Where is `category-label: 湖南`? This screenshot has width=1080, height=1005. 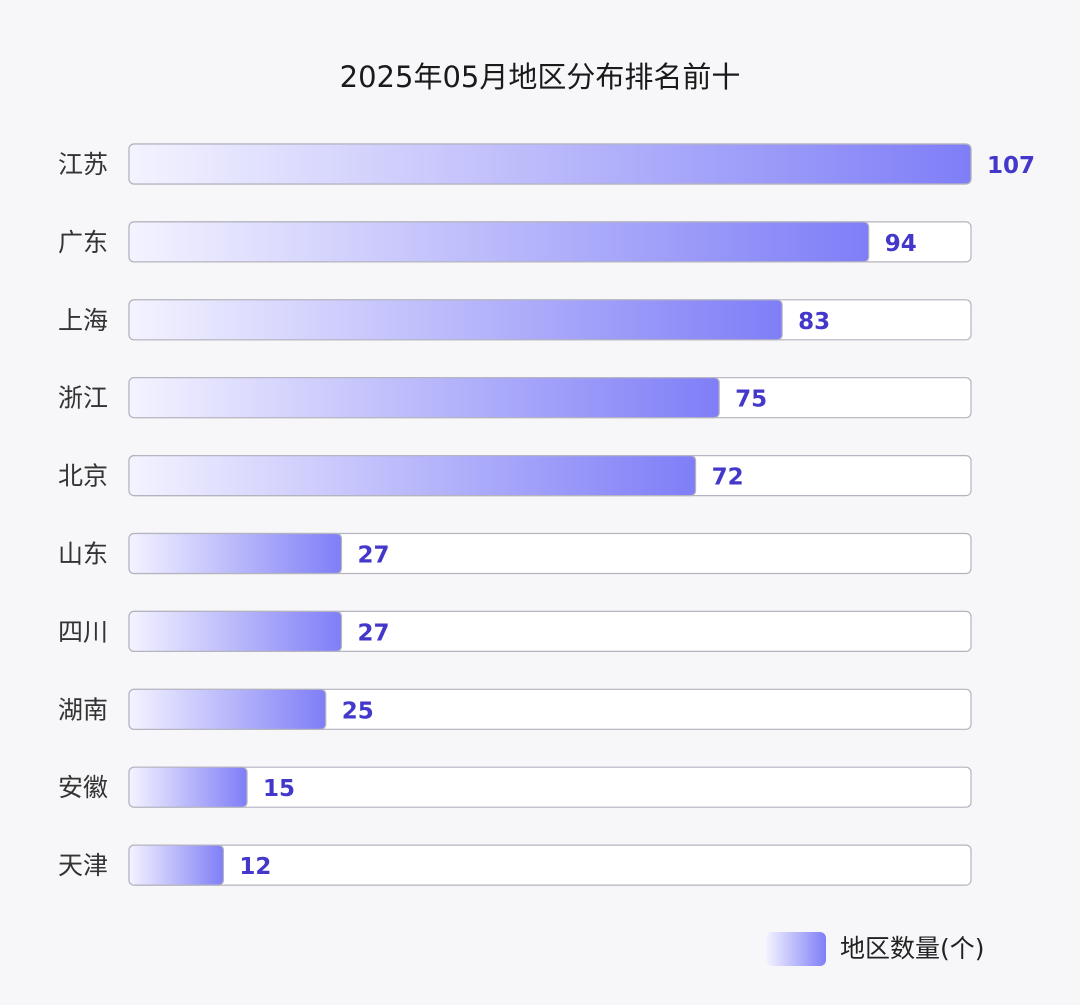 category-label: 湖南 is located at coordinates (83, 709).